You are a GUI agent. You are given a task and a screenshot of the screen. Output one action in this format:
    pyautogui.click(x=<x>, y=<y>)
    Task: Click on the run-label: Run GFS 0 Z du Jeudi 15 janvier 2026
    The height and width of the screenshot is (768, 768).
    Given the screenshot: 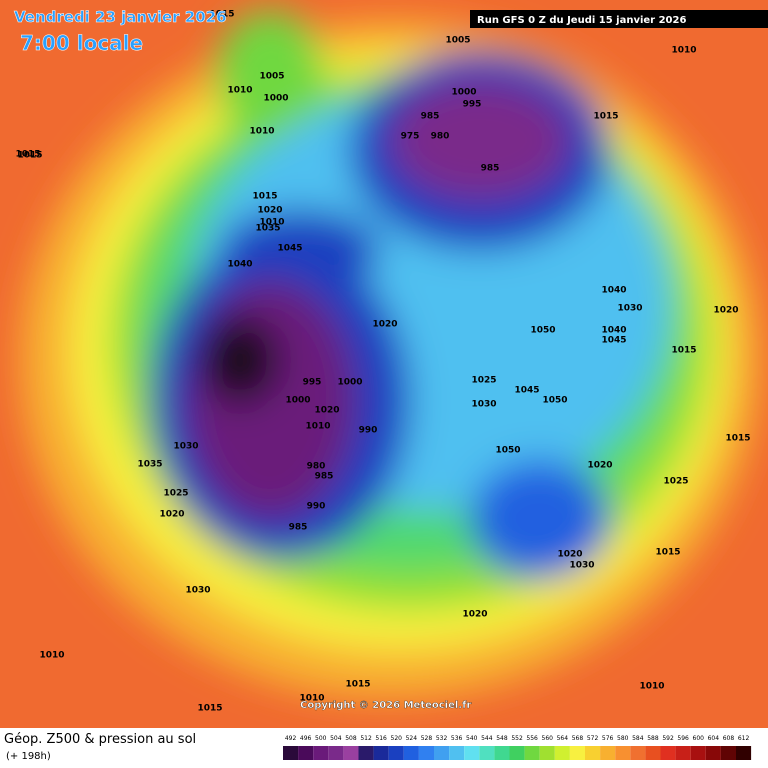 What is the action you would take?
    pyautogui.click(x=581, y=20)
    